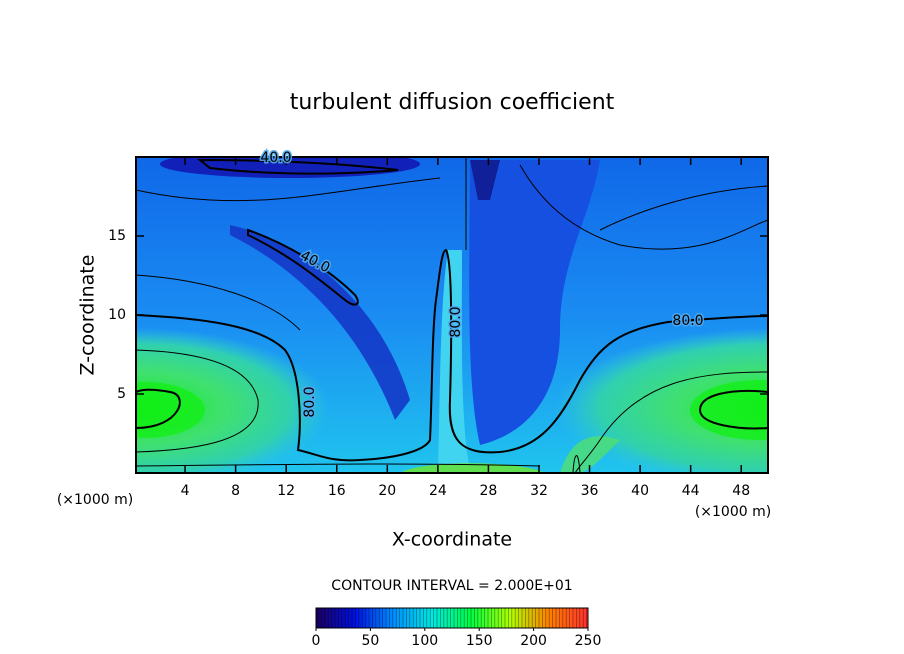 This screenshot has width=904, height=654. Describe the element at coordinates (588, 641) in the screenshot. I see `colorbar-tick-label: 250` at that location.